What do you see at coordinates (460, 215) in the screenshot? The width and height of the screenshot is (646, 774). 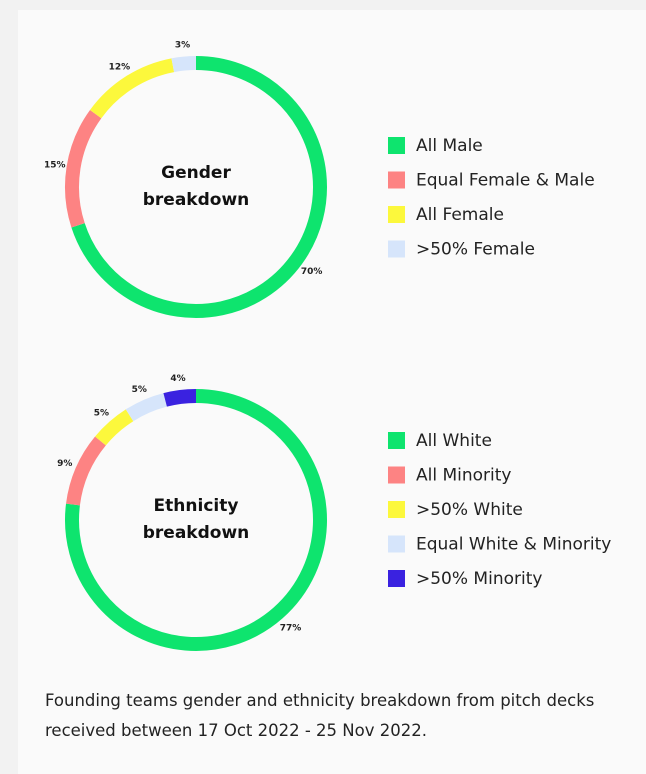 I see `legend-label: All Female` at bounding box center [460, 215].